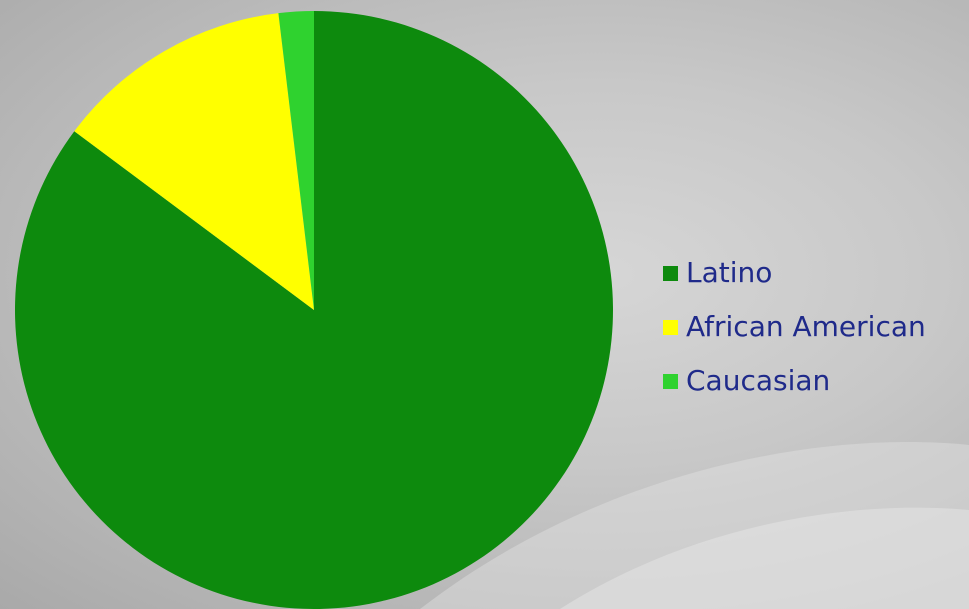  What do you see at coordinates (729, 272) in the screenshot?
I see `legend-label-latino: Latino` at bounding box center [729, 272].